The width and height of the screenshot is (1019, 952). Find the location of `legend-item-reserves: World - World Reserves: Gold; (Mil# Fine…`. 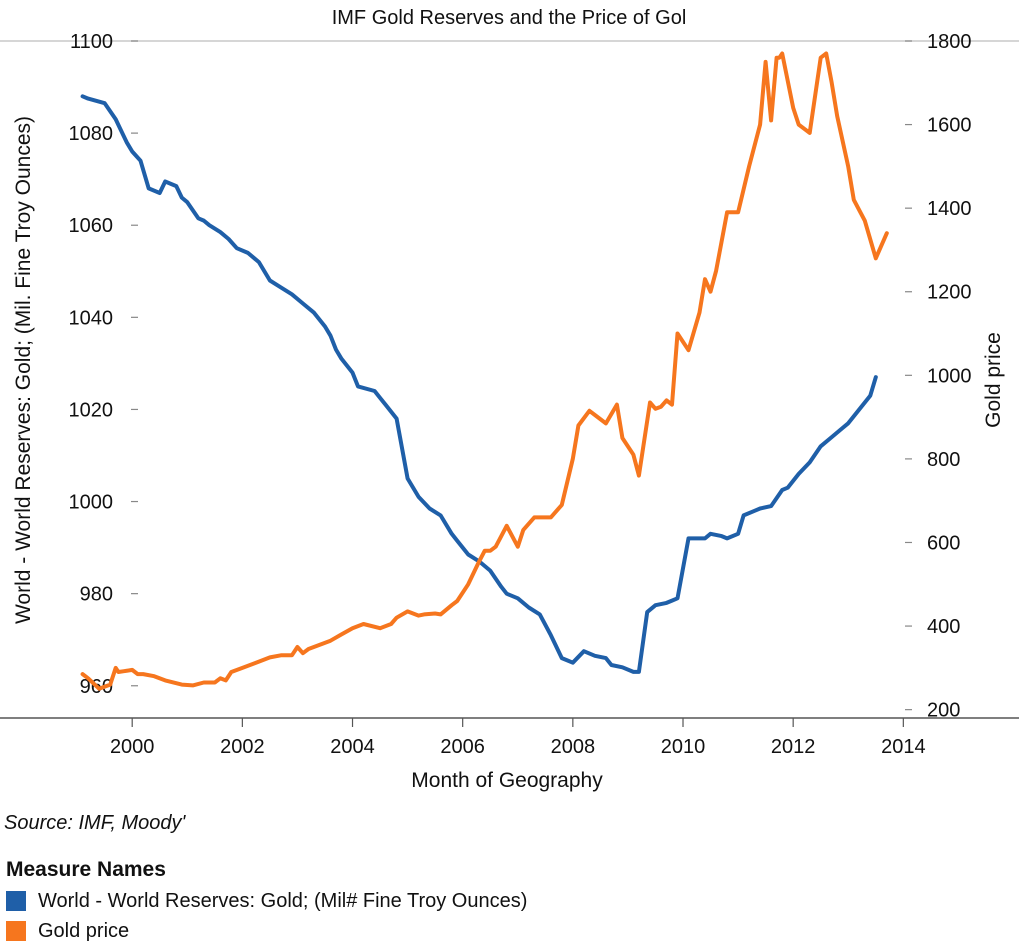

legend-item-reserves: World - World Reserves: Gold; (Mil# Fine… is located at coordinates (266, 901).